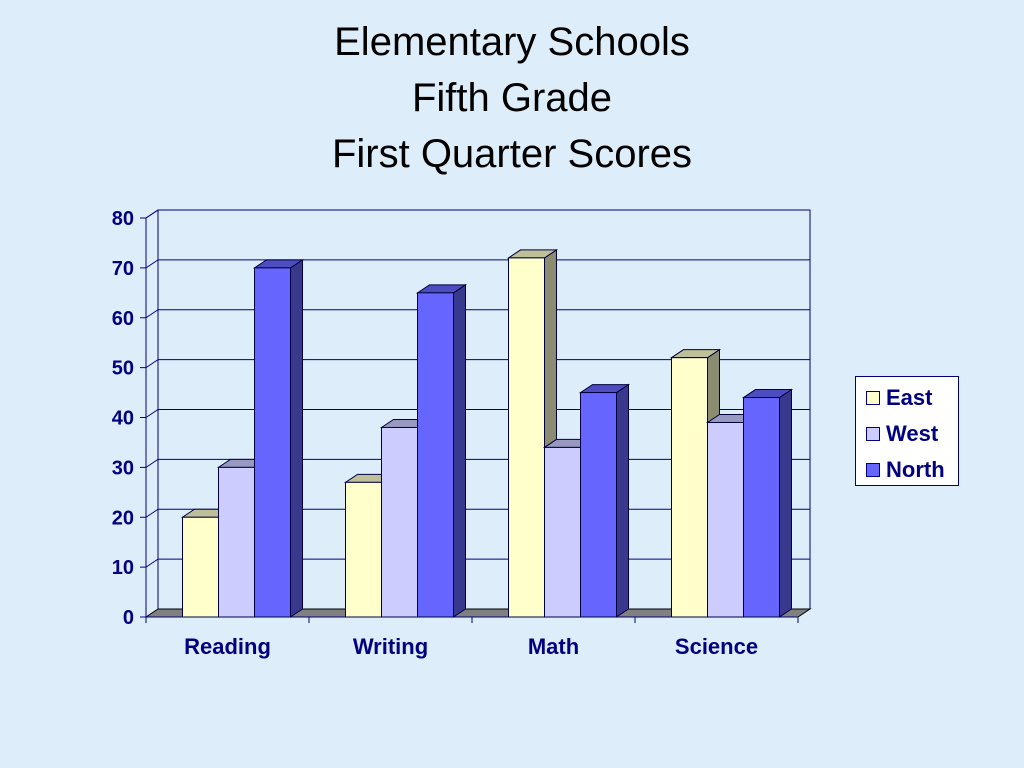 The width and height of the screenshot is (1024, 768). I want to click on bar-north-science, so click(767, 503).